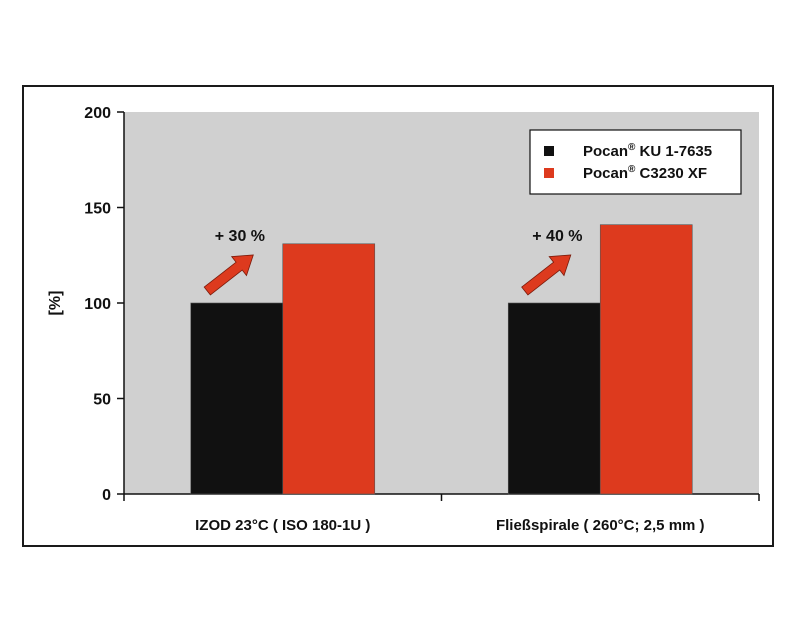 Image resolution: width=800 pixels, height=634 pixels. I want to click on legend-label-series-1-sup: ®, so click(632, 147).